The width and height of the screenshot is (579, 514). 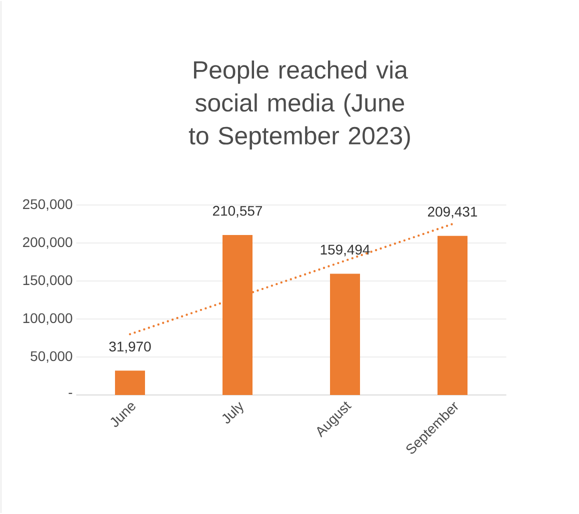 I want to click on y-tick-label: -, so click(x=70, y=393).